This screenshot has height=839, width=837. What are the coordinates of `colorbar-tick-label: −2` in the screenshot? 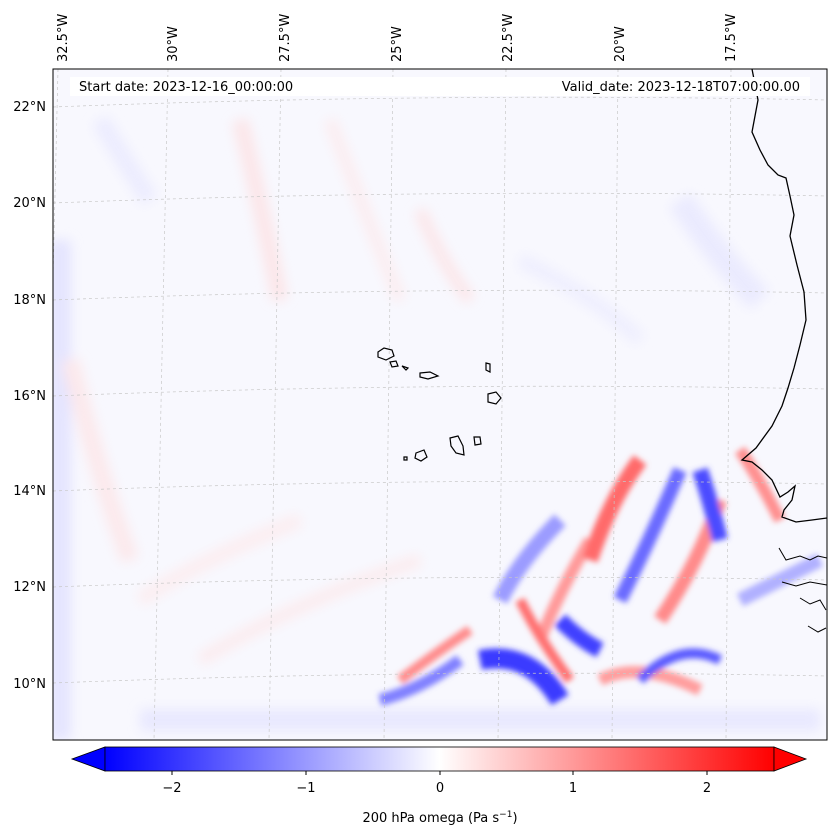 It's located at (171, 788).